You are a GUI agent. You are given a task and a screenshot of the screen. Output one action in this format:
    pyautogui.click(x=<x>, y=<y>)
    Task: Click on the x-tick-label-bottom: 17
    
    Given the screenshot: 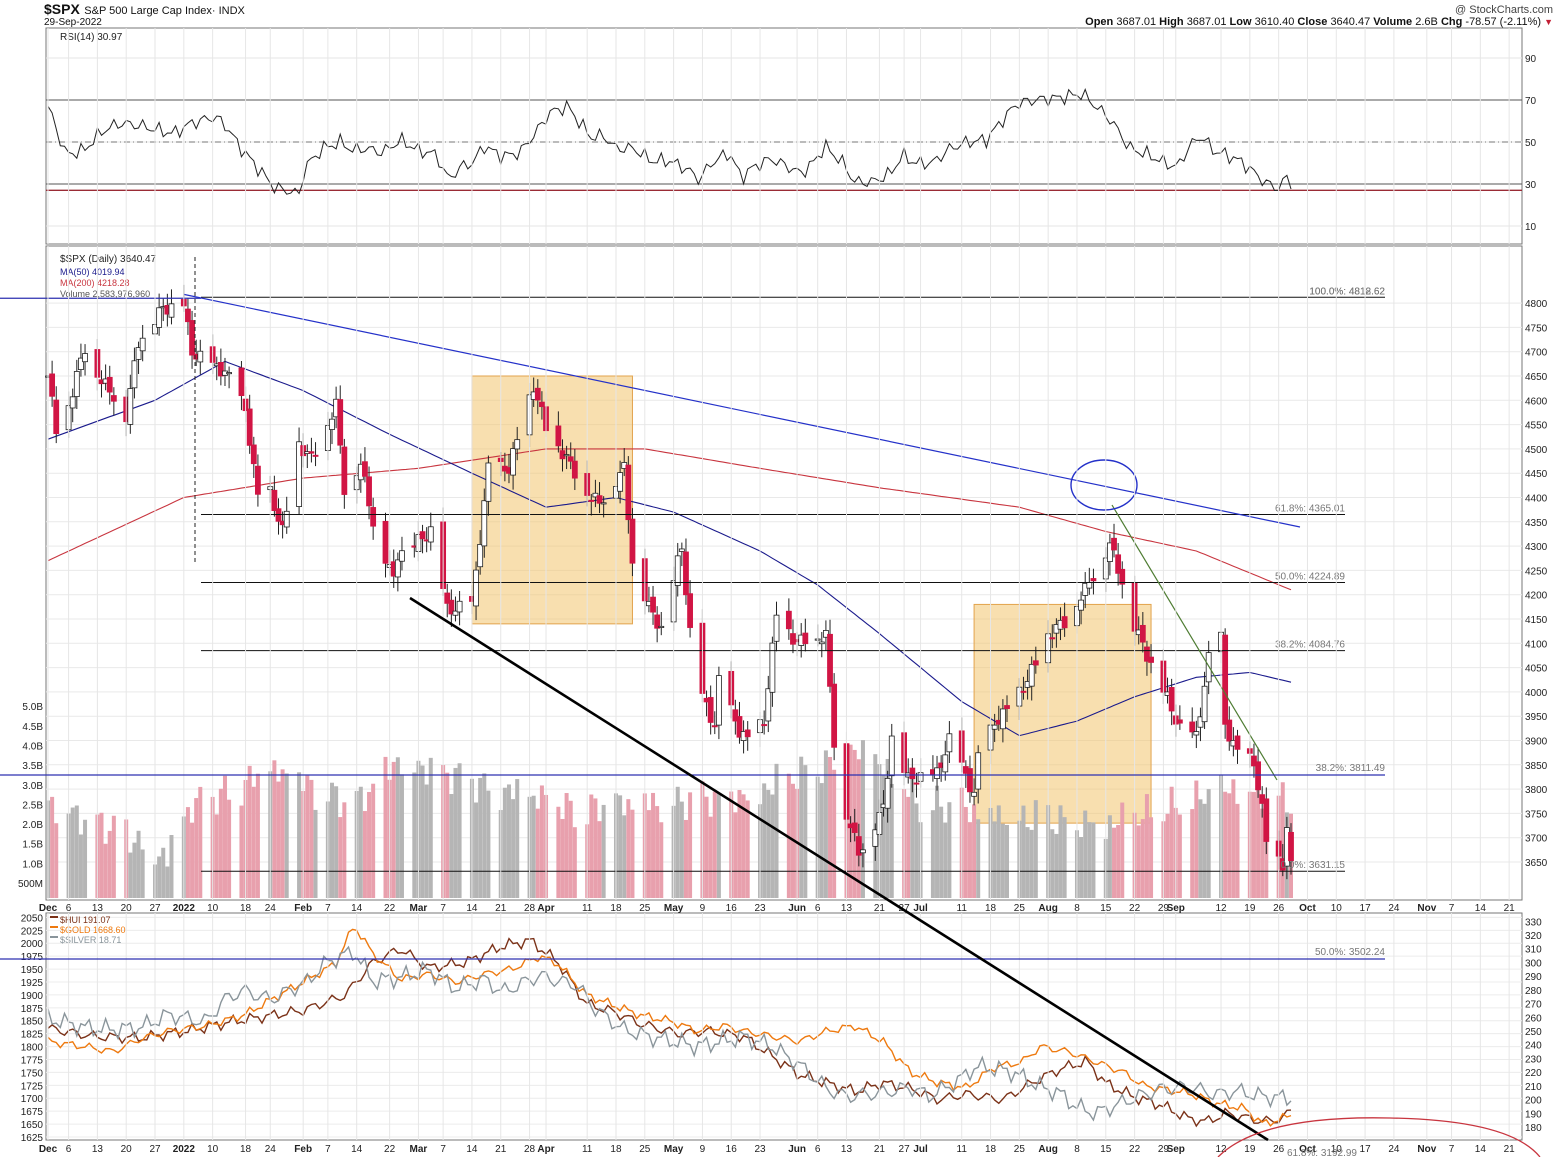 What is the action you would take?
    pyautogui.click(x=1366, y=1149)
    